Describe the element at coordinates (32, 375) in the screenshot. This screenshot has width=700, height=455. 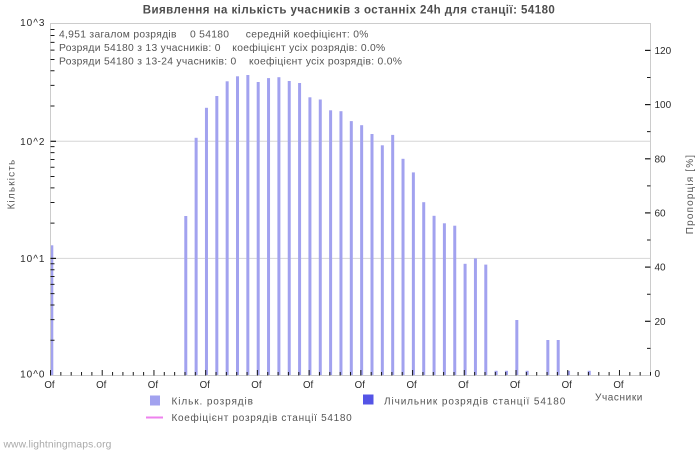
I see `svg-text: 10^0` at that location.